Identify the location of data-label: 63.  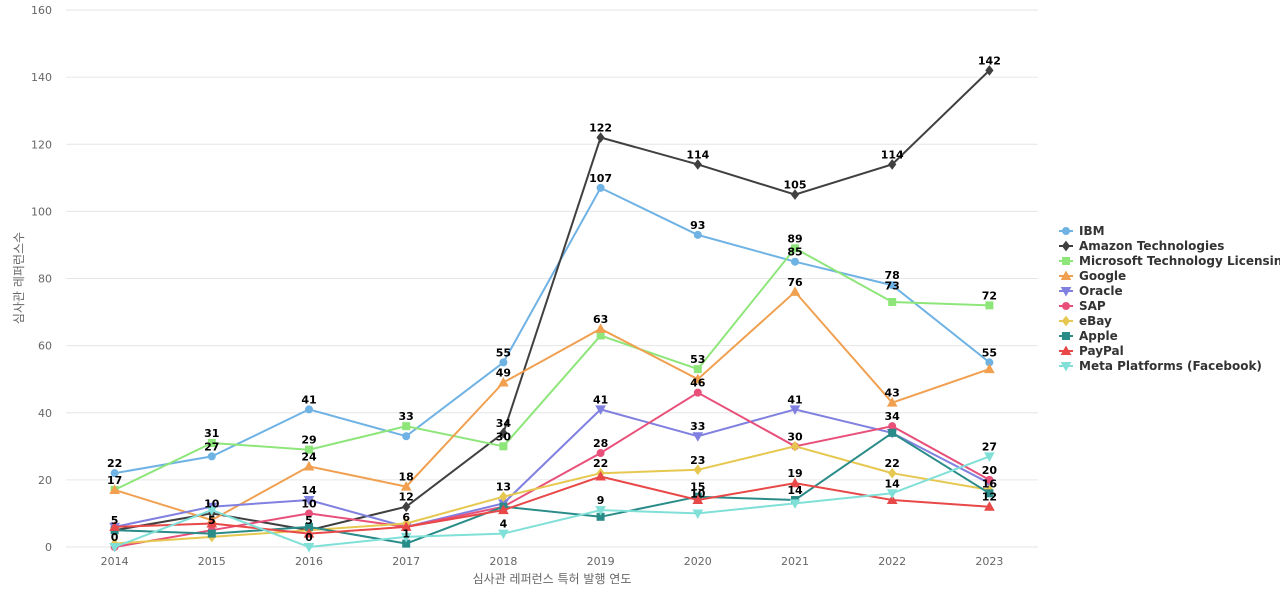
(600, 319).